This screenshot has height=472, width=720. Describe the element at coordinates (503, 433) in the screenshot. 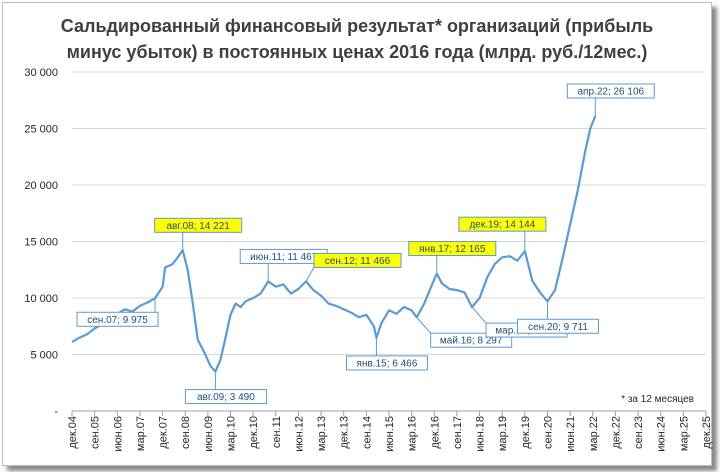

I see `x-tick-label: мар.19` at that location.